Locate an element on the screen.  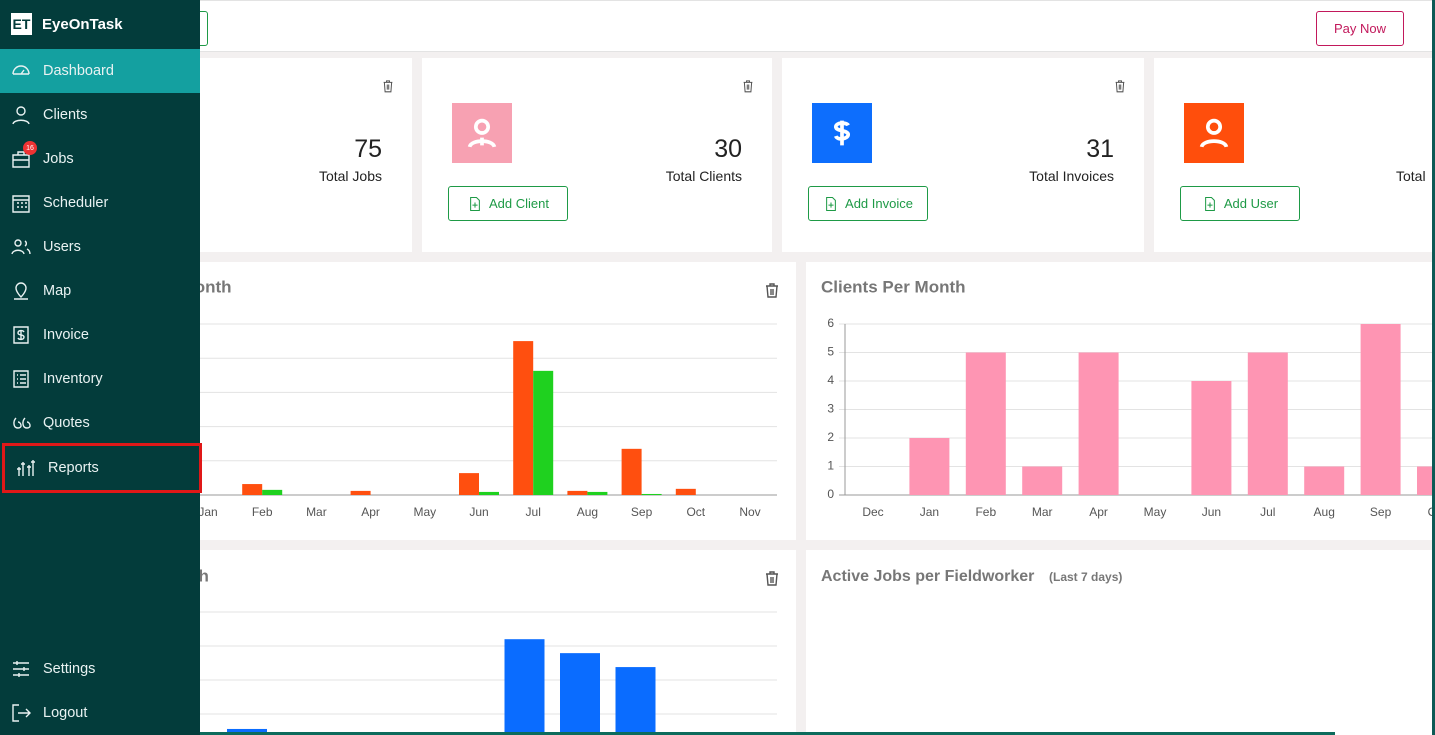
y-tick-label: 3 is located at coordinates (830, 409).